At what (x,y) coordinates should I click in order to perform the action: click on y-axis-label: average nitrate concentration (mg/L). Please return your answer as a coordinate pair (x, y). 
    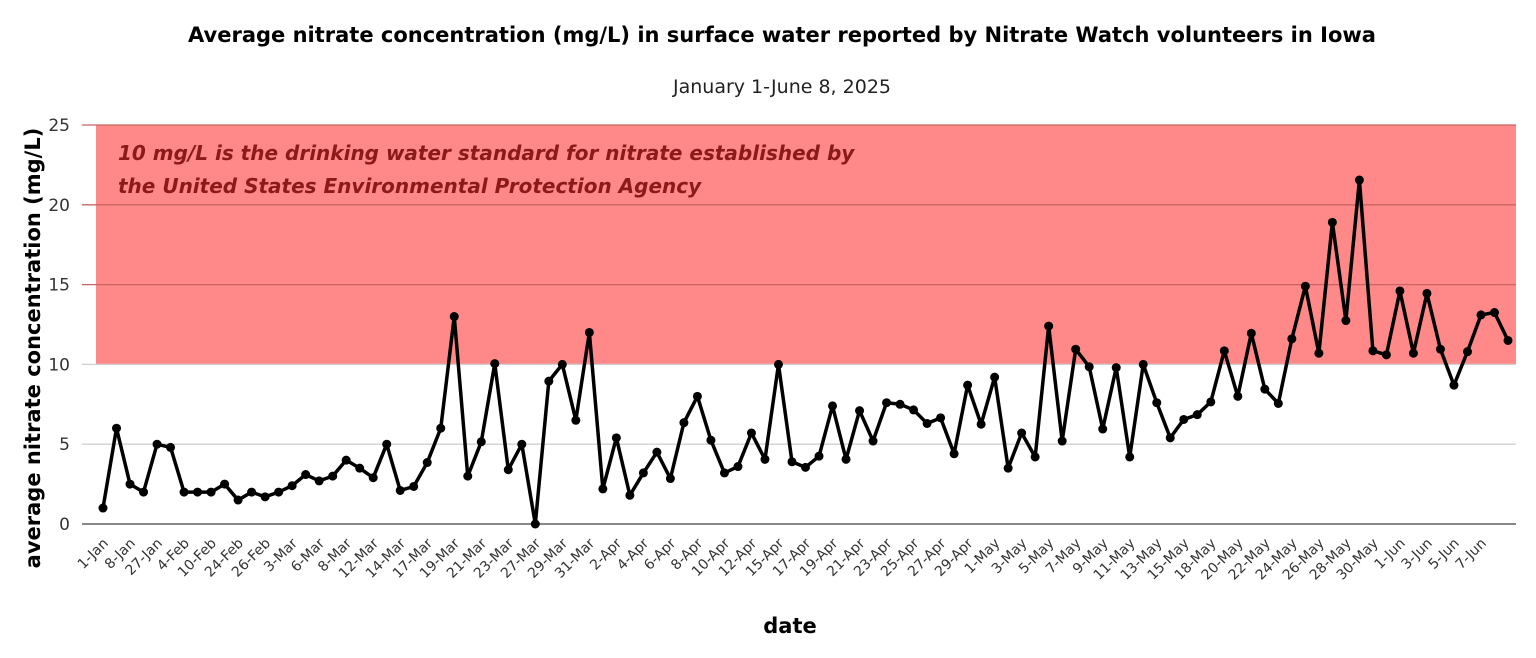
    Looking at the image, I should click on (33, 348).